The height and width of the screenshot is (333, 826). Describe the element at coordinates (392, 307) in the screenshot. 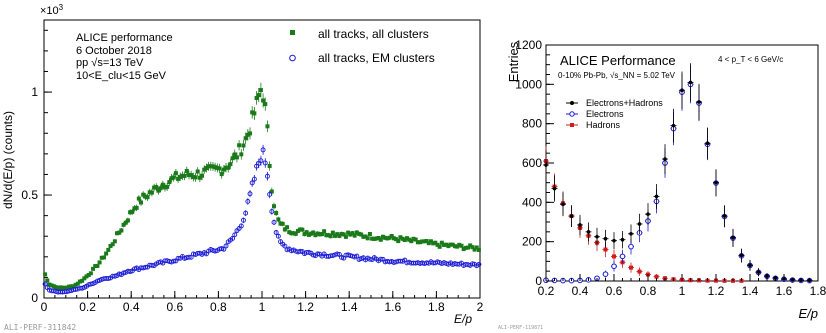

I see `left-x-tick-label: 1.6` at that location.